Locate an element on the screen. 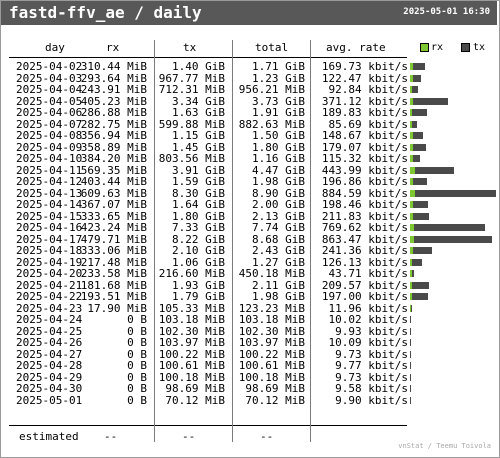 Image resolution: width=500 pixels, height=458 pixels. day-cell: 2025-04-02 is located at coordinates (49, 66).